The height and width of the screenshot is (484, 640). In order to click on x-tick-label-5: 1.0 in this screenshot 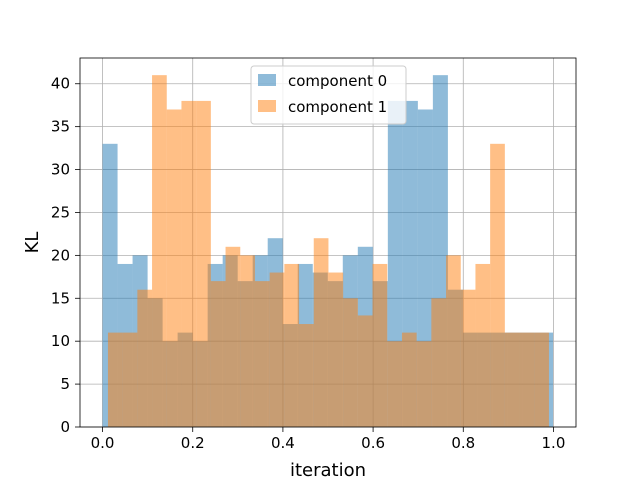, I will do `click(554, 443)`.